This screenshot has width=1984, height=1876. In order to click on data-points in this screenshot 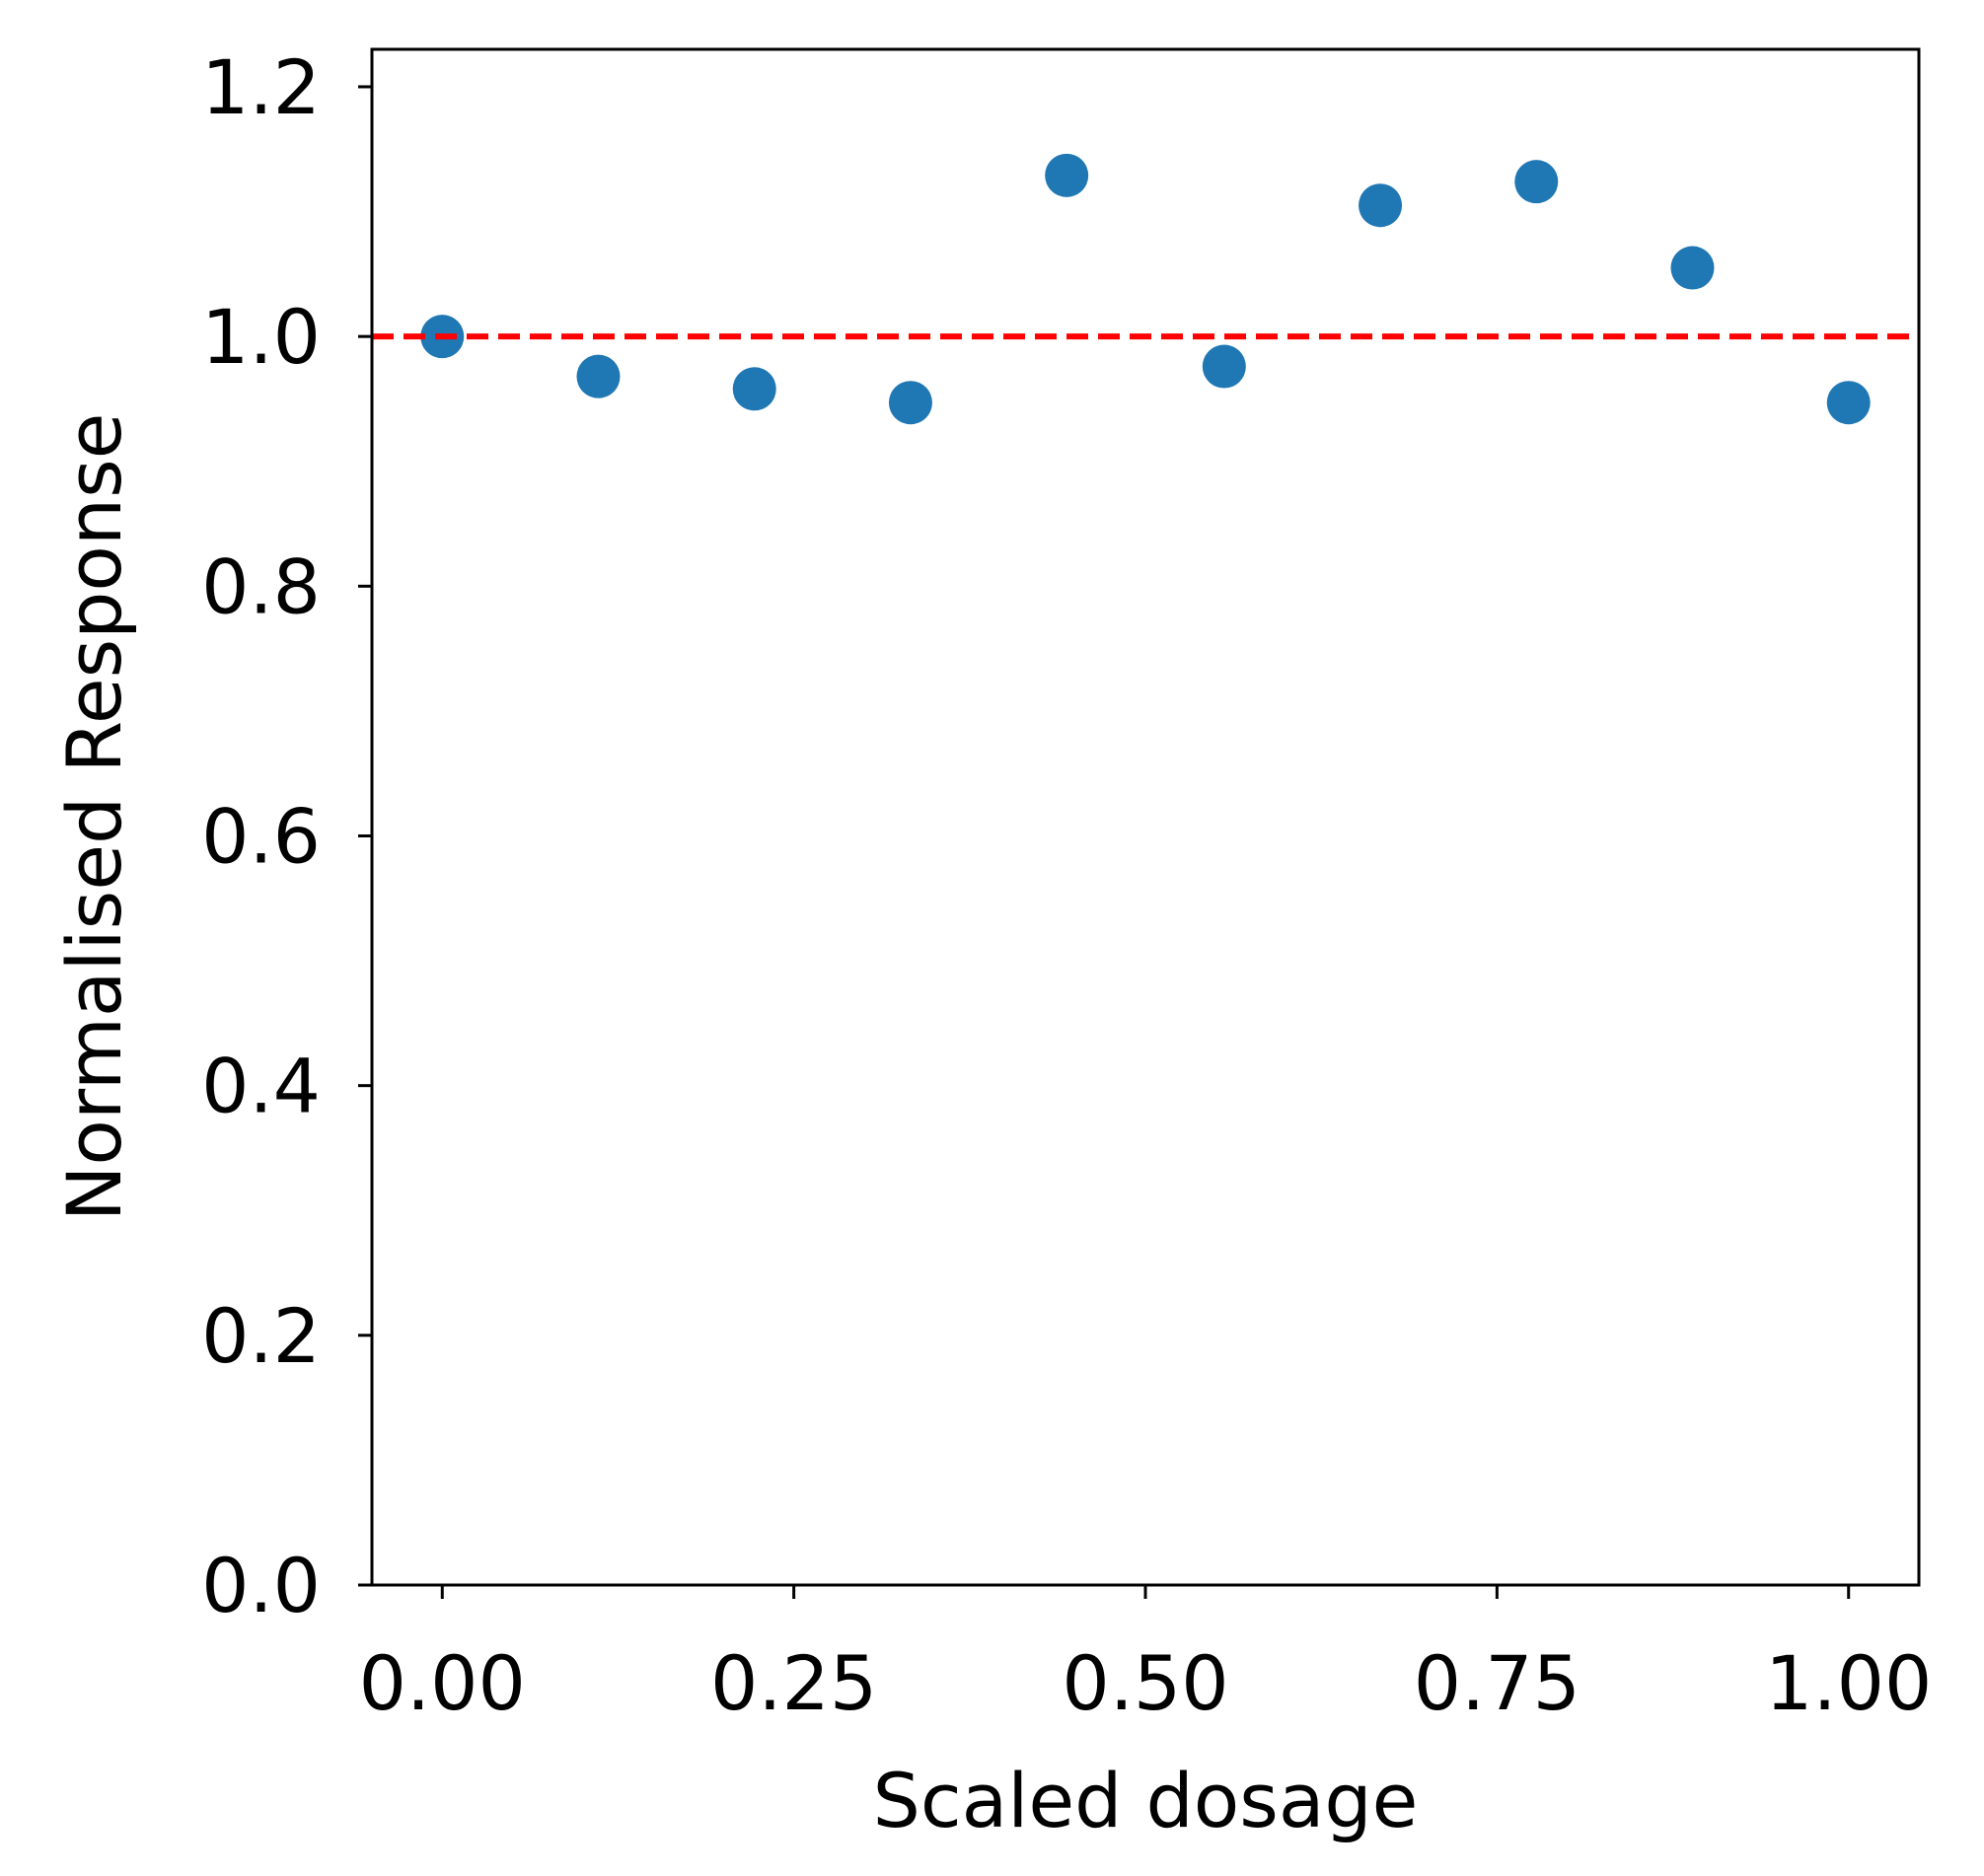, I will do `click(1146, 289)`.